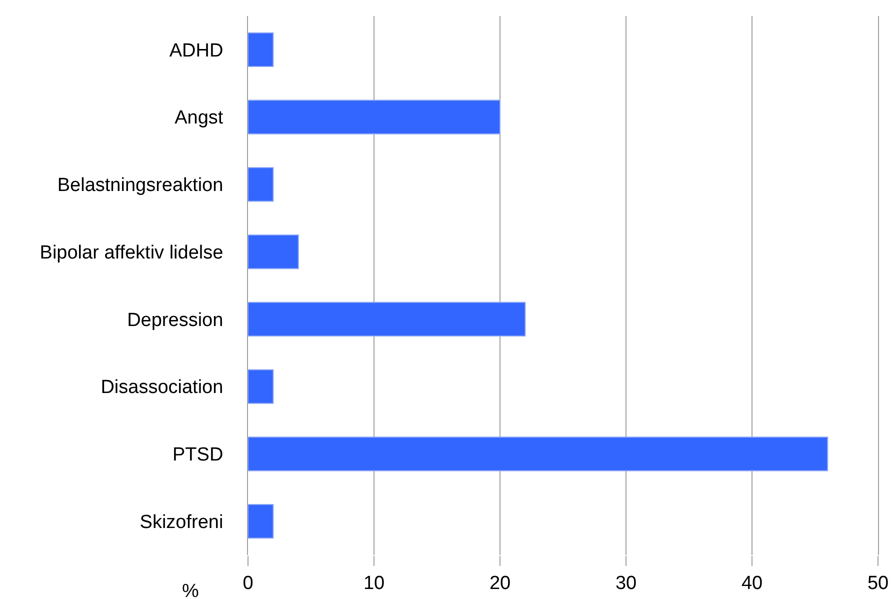  I want to click on y-tick-label: Angst, so click(199, 118).